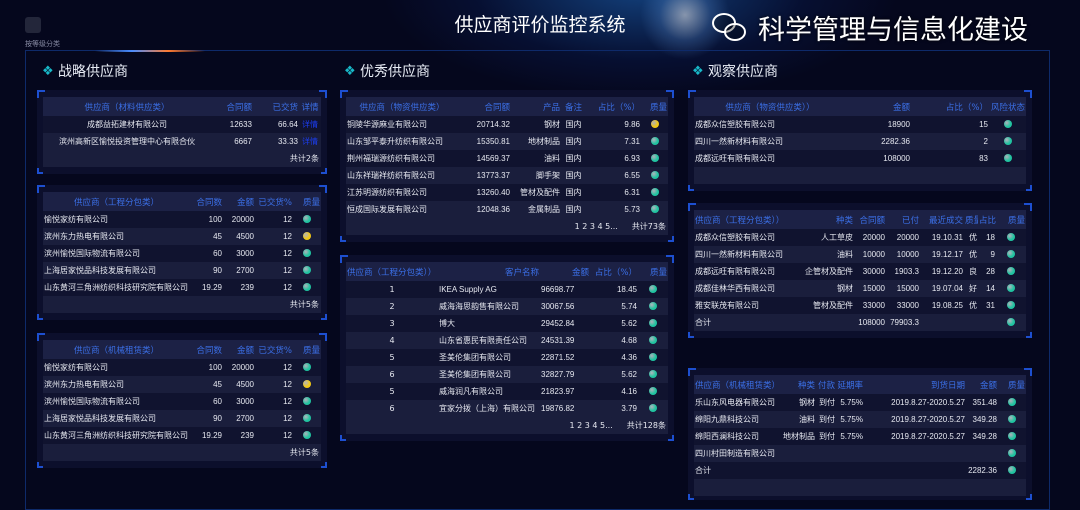 This screenshot has width=1080, height=510. I want to click on diamond-icon: ❖, so click(698, 71).